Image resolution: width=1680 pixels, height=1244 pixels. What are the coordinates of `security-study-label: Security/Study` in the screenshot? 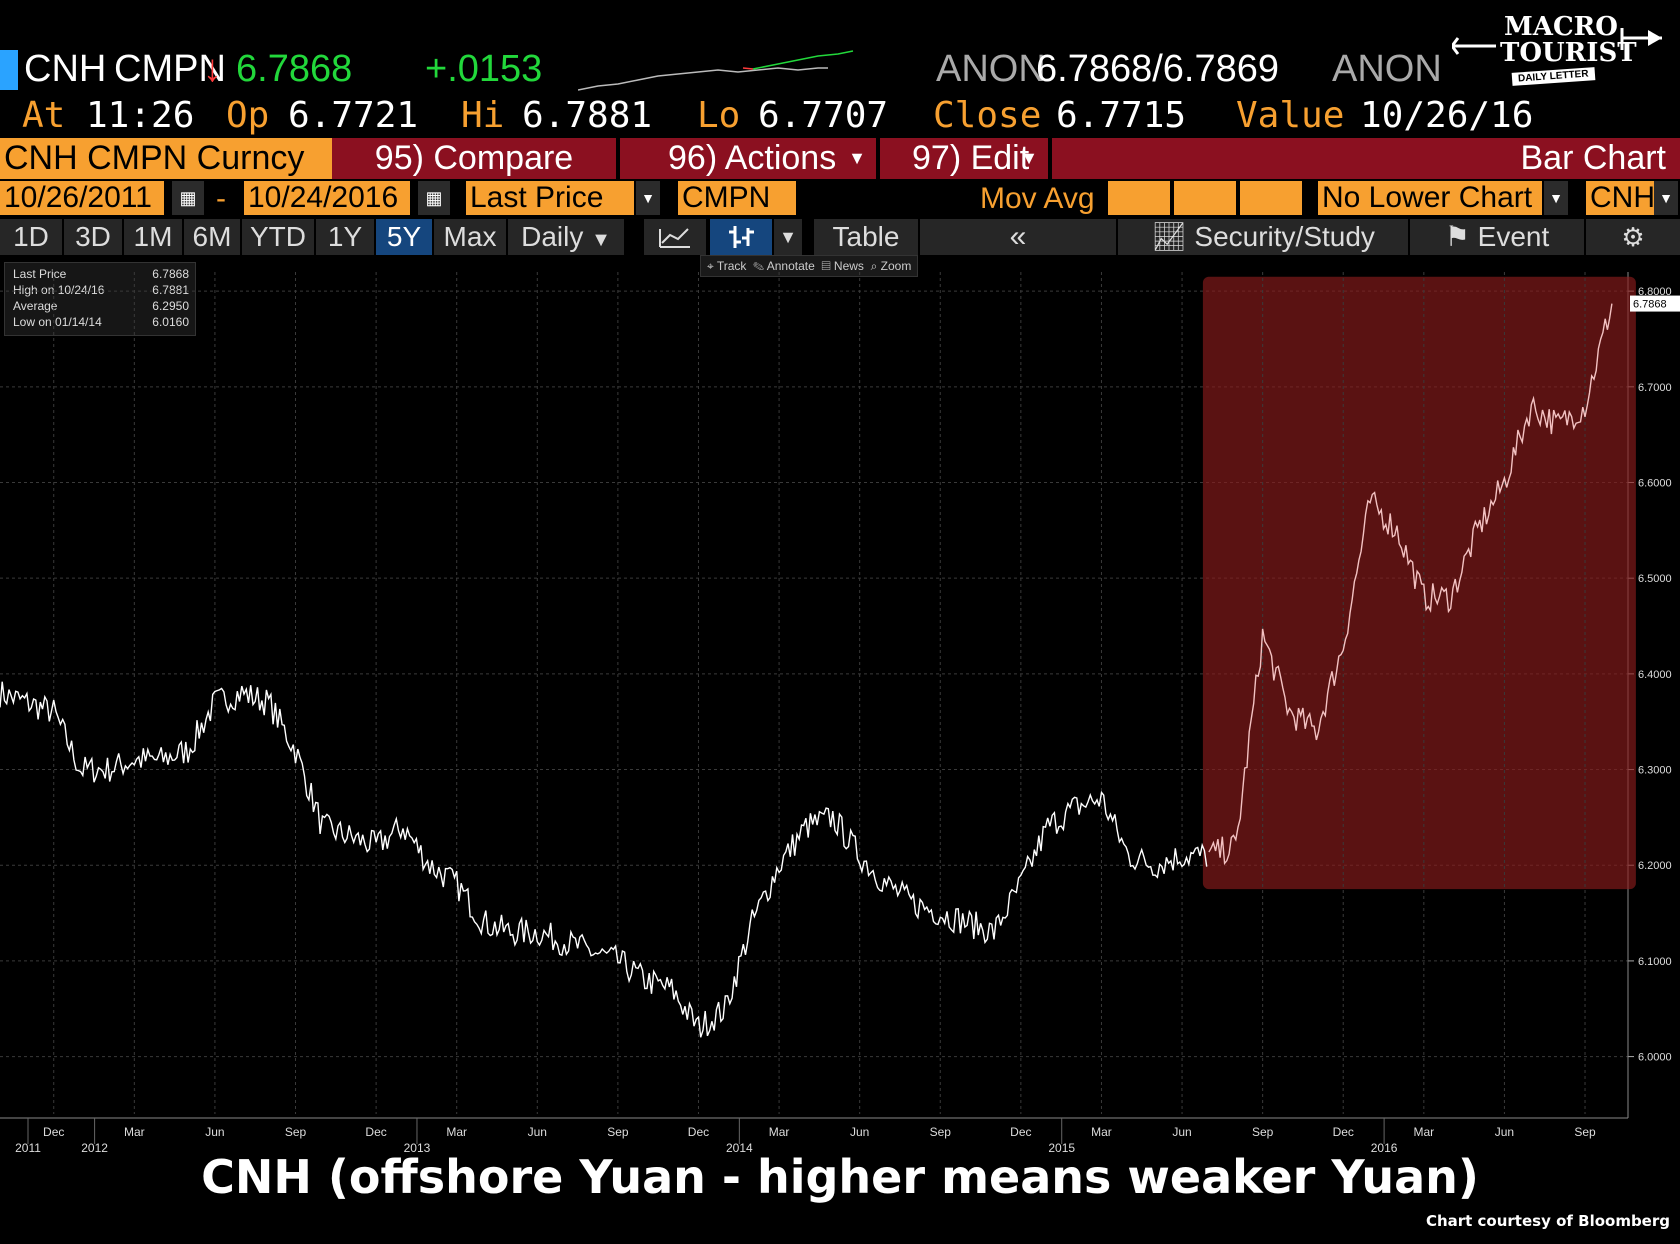 It's located at (1284, 236).